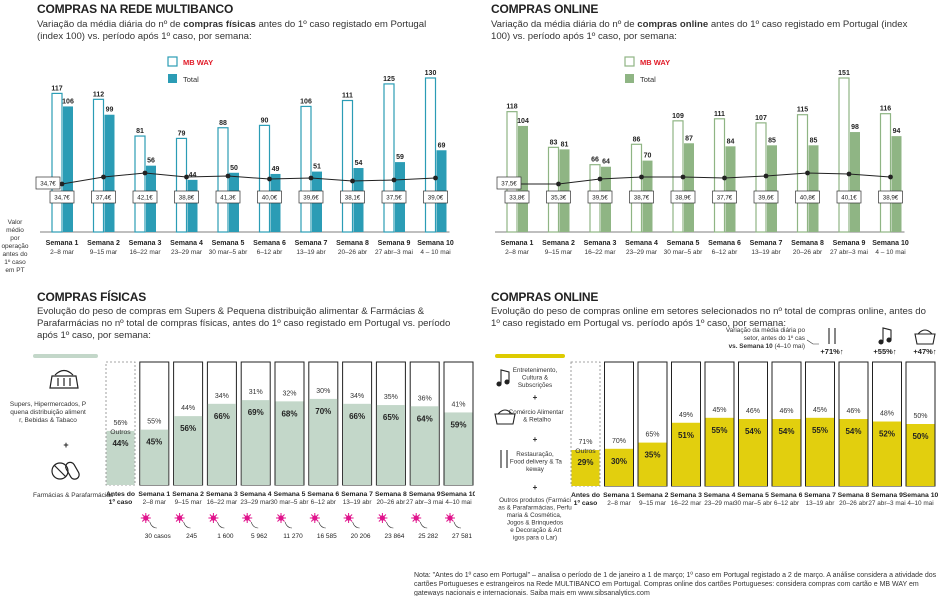 This screenshot has width=945, height=596. Describe the element at coordinates (753, 431) in the screenshot. I see `label-sector: 54%` at that location.